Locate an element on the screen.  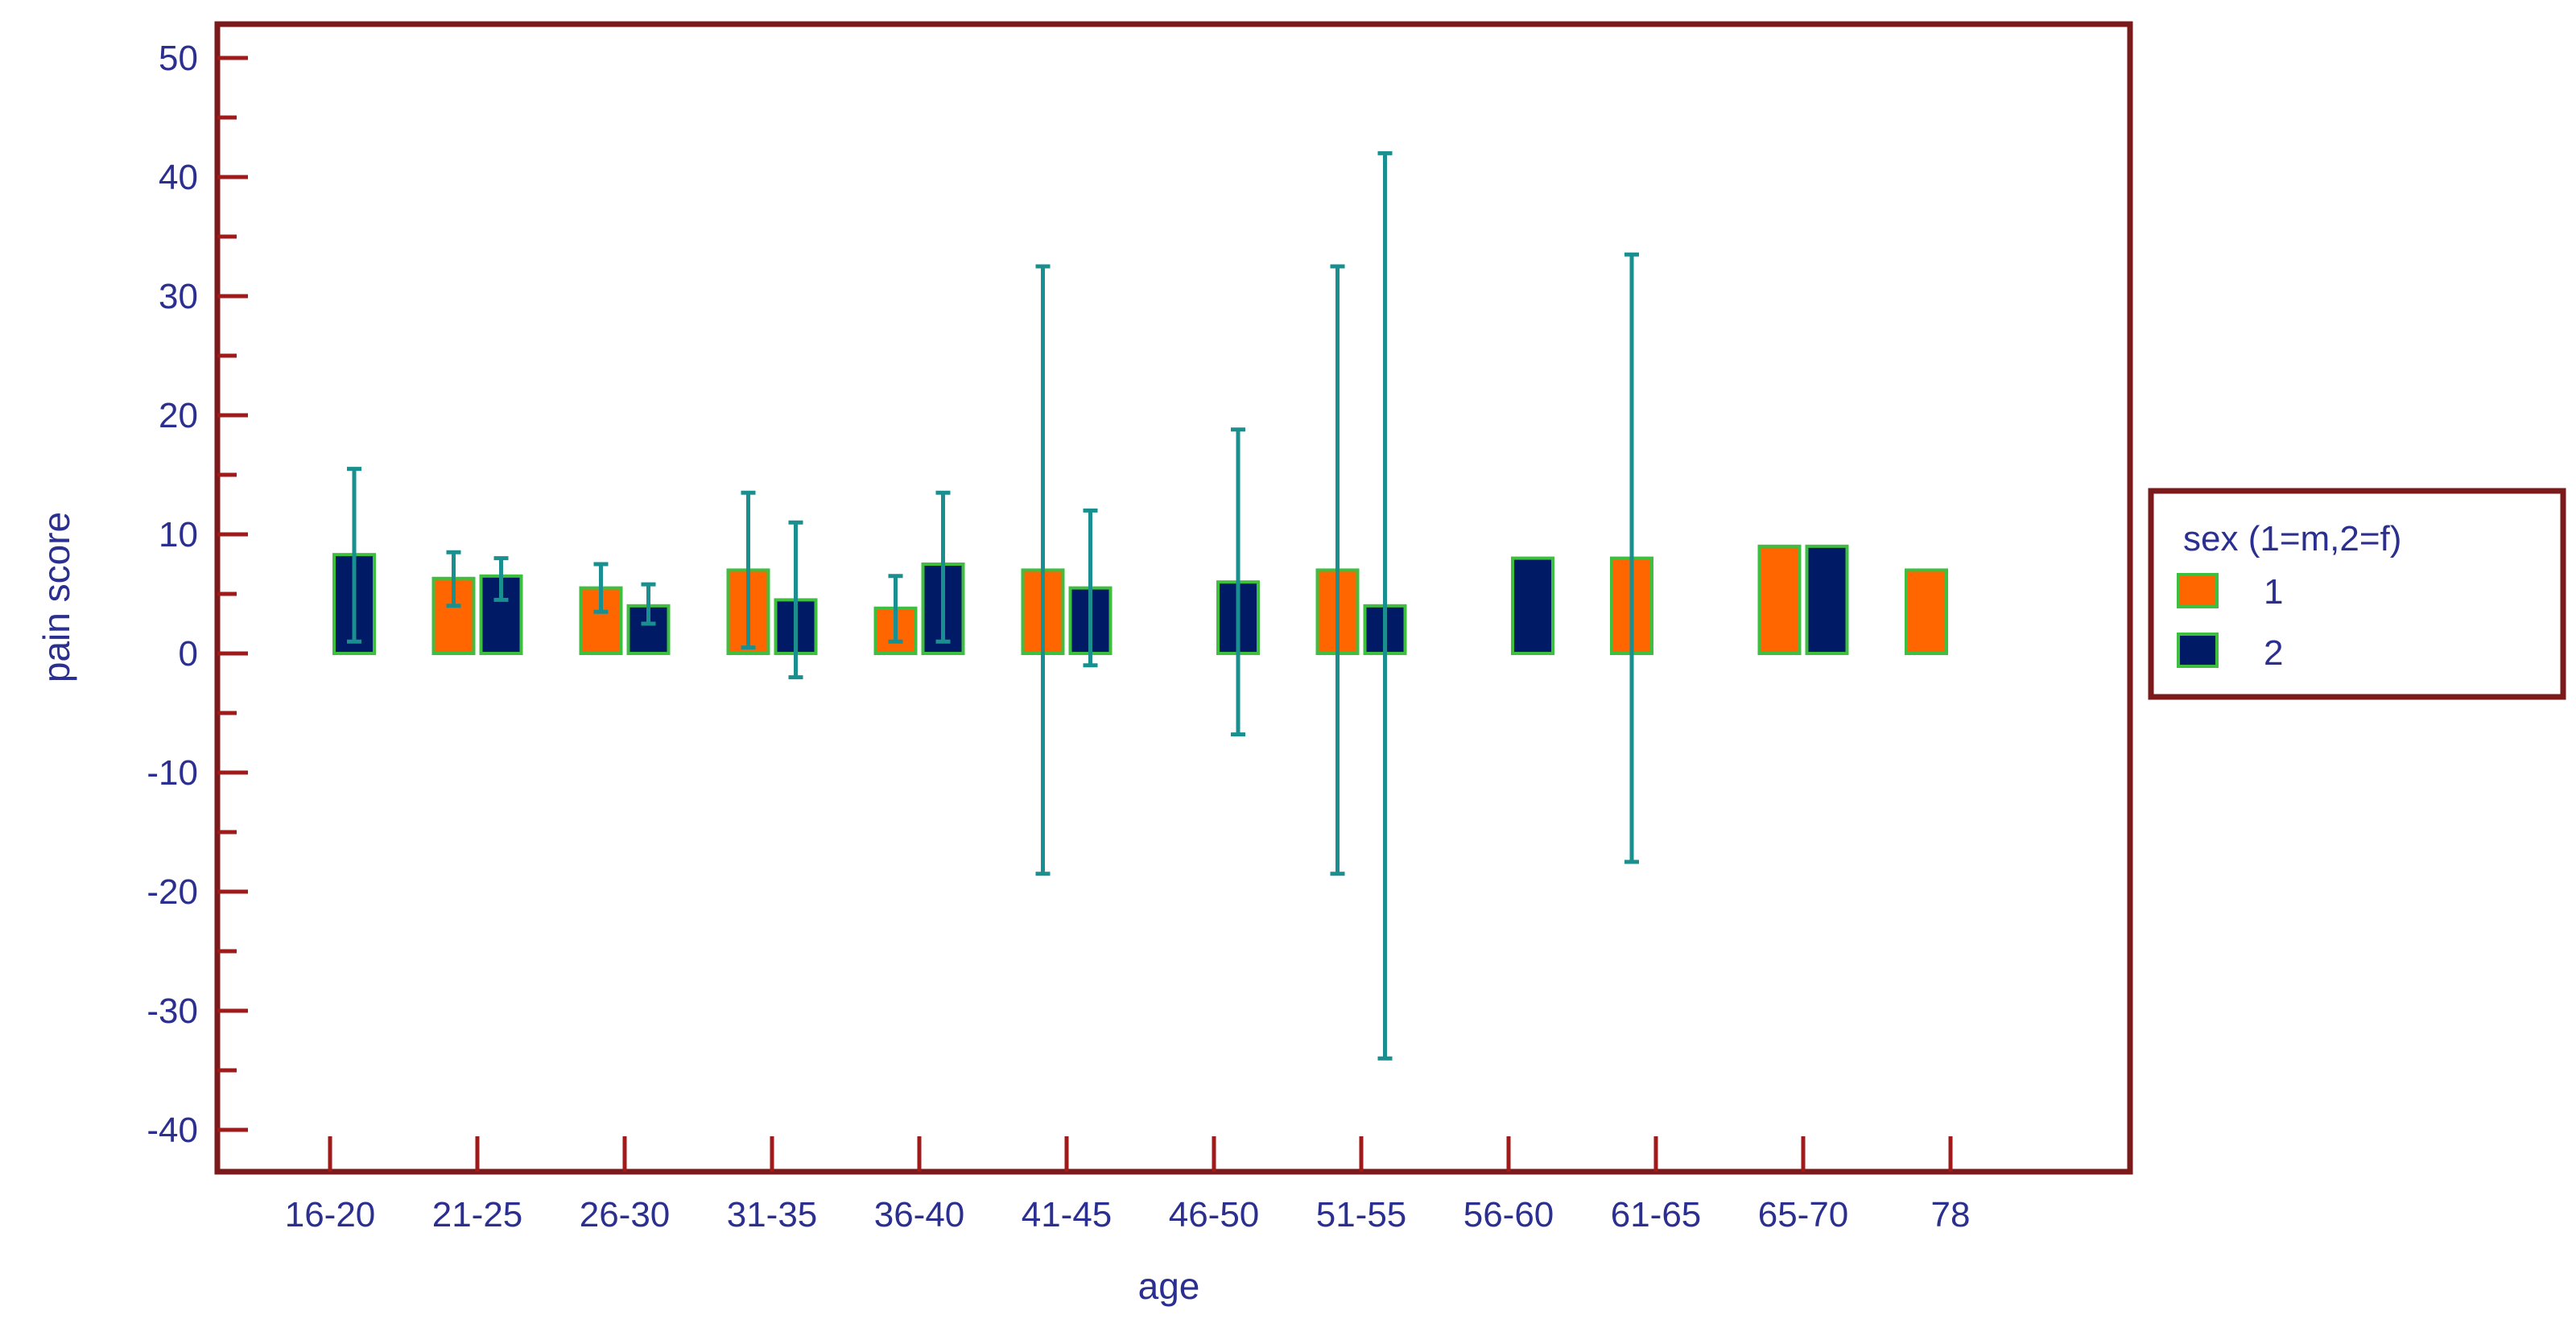
y-axis: 50 40 30 20 10 0 -10 -20 -30 -40 is located at coordinates (197, 594).